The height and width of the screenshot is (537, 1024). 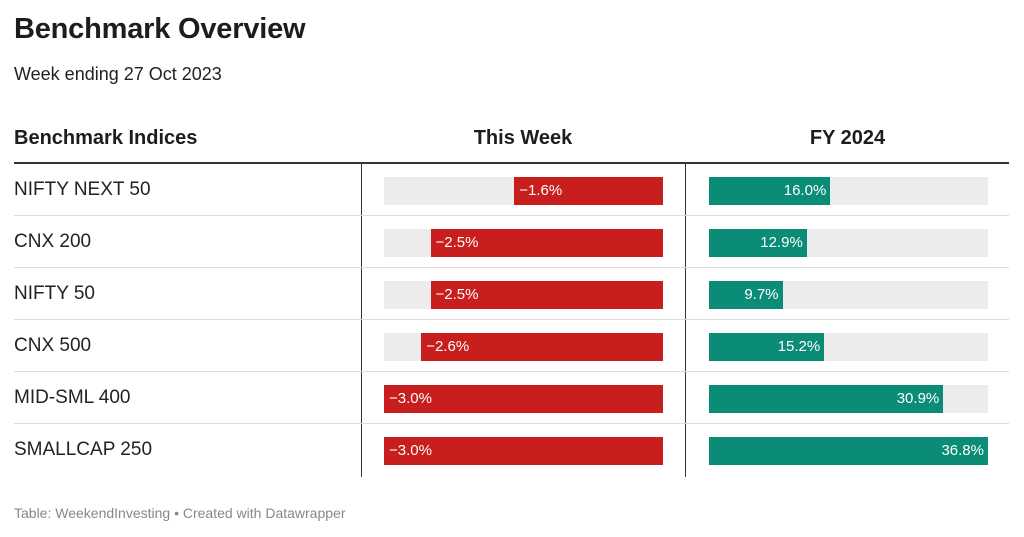 I want to click on week-bar: −1.6%, so click(x=588, y=191).